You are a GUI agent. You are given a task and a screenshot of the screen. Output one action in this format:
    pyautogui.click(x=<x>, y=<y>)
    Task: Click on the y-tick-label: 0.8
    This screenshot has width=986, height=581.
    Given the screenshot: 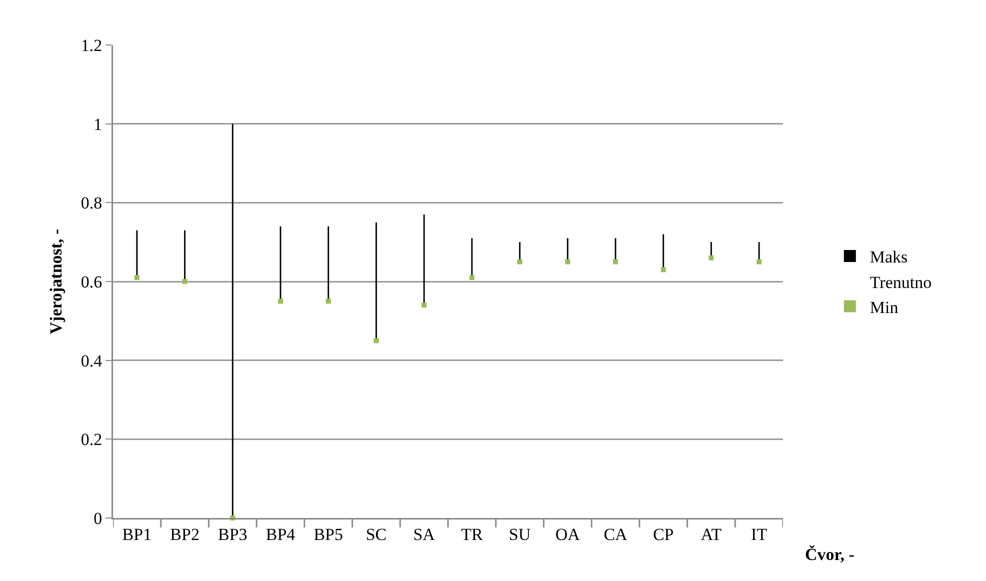 What is the action you would take?
    pyautogui.click(x=91, y=203)
    